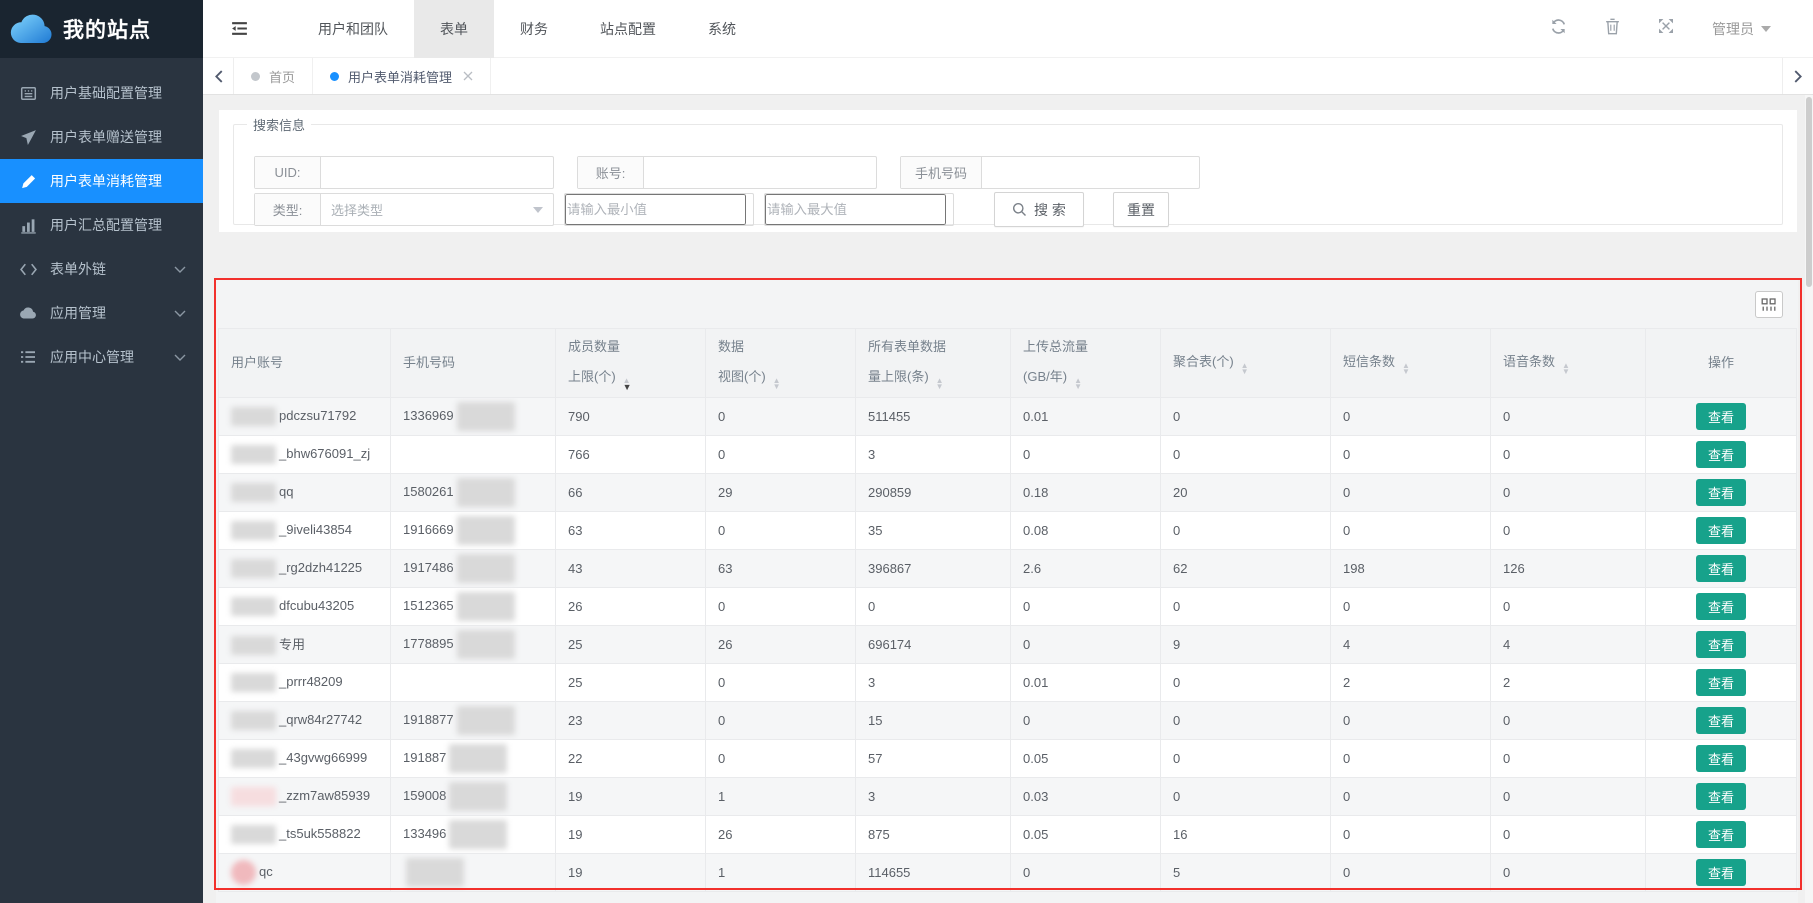  Describe the element at coordinates (255, 76) in the screenshot. I see `tab-status-dot` at that location.